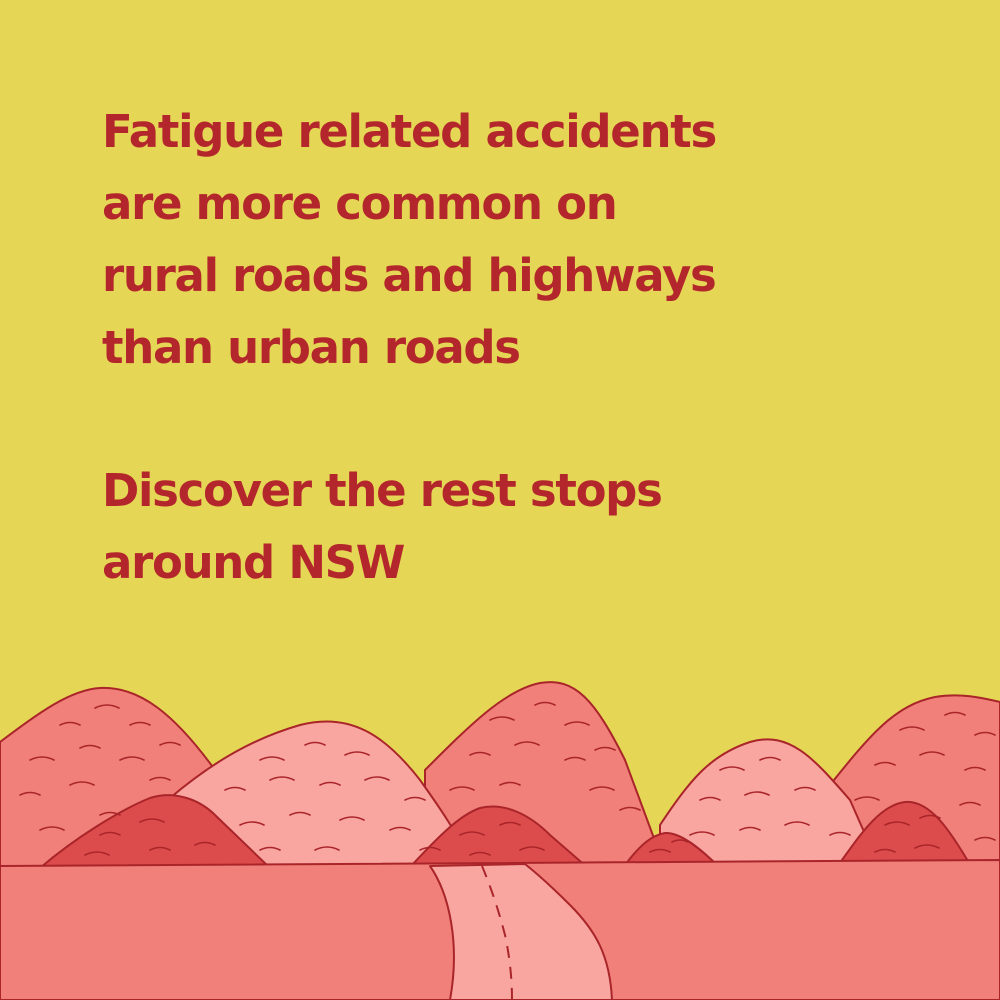  I want to click on headline-line-4: than urban roads, so click(311, 347).